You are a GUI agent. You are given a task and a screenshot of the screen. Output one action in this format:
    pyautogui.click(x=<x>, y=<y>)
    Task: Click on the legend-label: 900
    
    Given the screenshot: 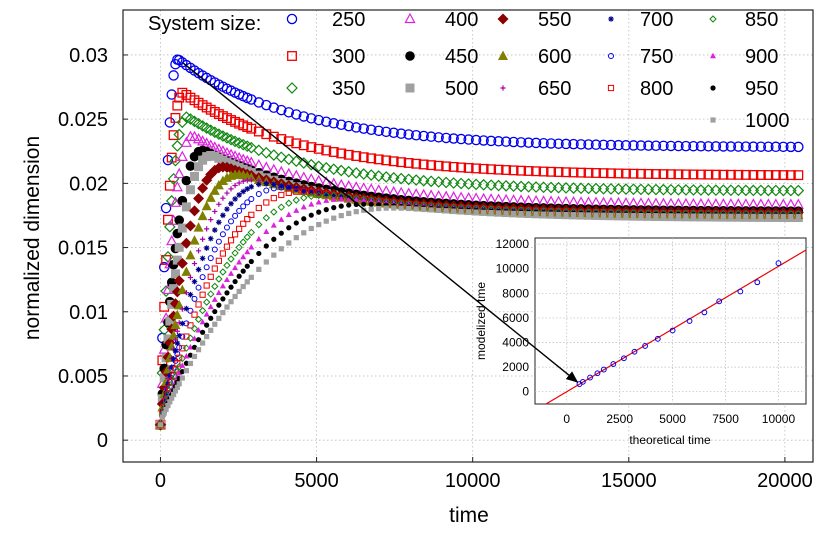 What is the action you would take?
    pyautogui.click(x=761, y=57)
    